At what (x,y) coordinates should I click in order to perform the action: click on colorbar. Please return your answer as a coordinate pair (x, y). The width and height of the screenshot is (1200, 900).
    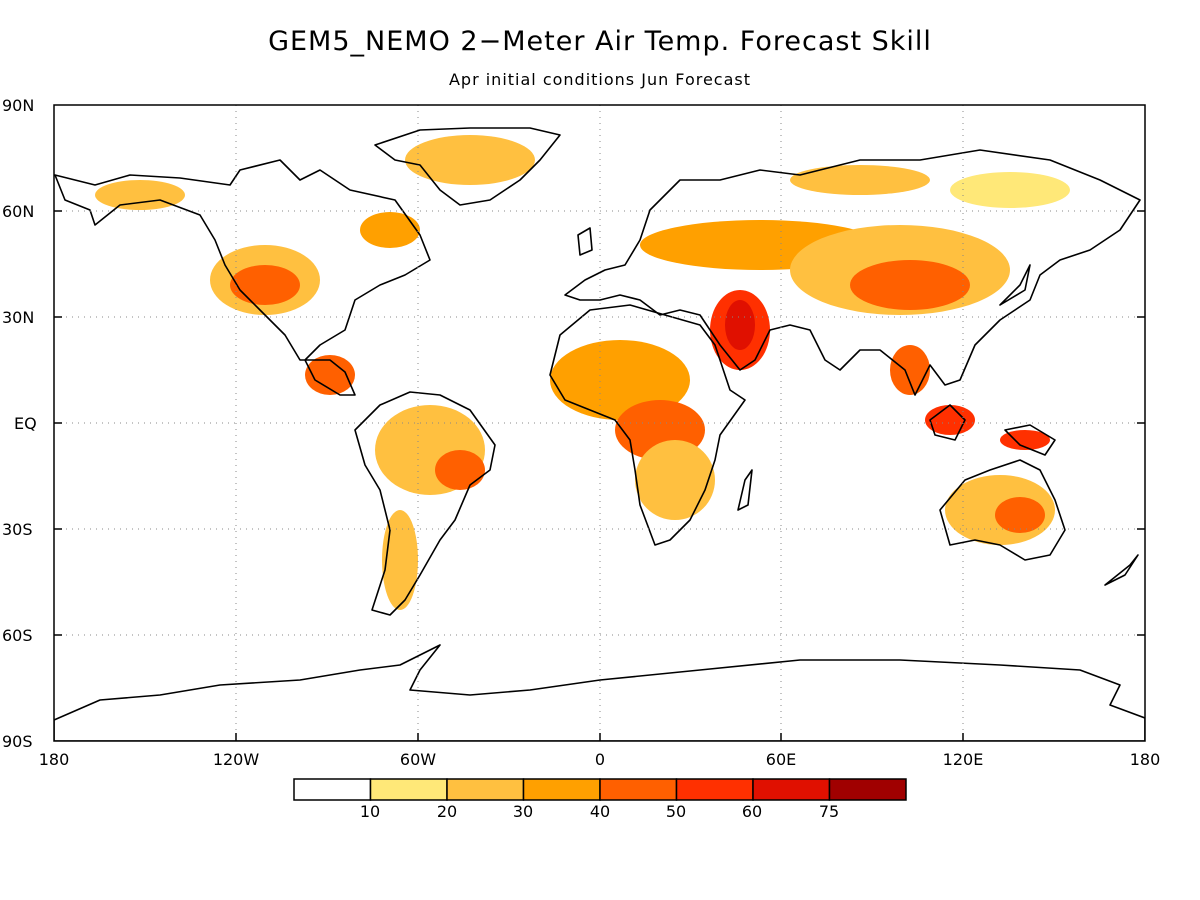
    Looking at the image, I should click on (600, 789).